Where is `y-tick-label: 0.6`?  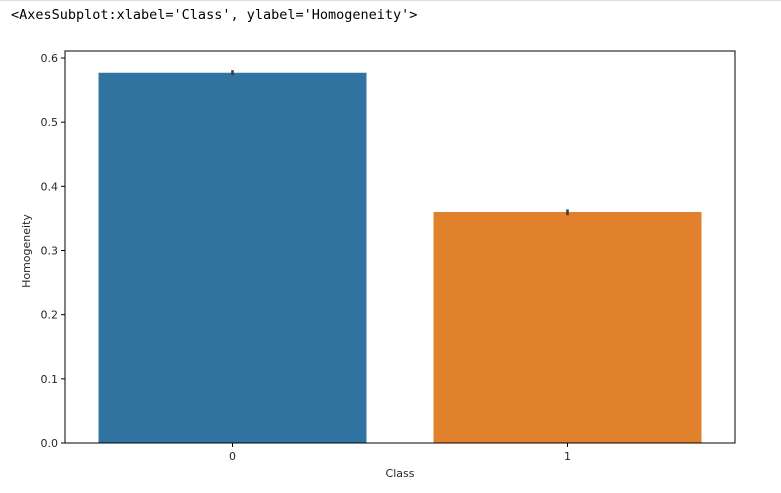 y-tick-label: 0.6 is located at coordinates (50, 58).